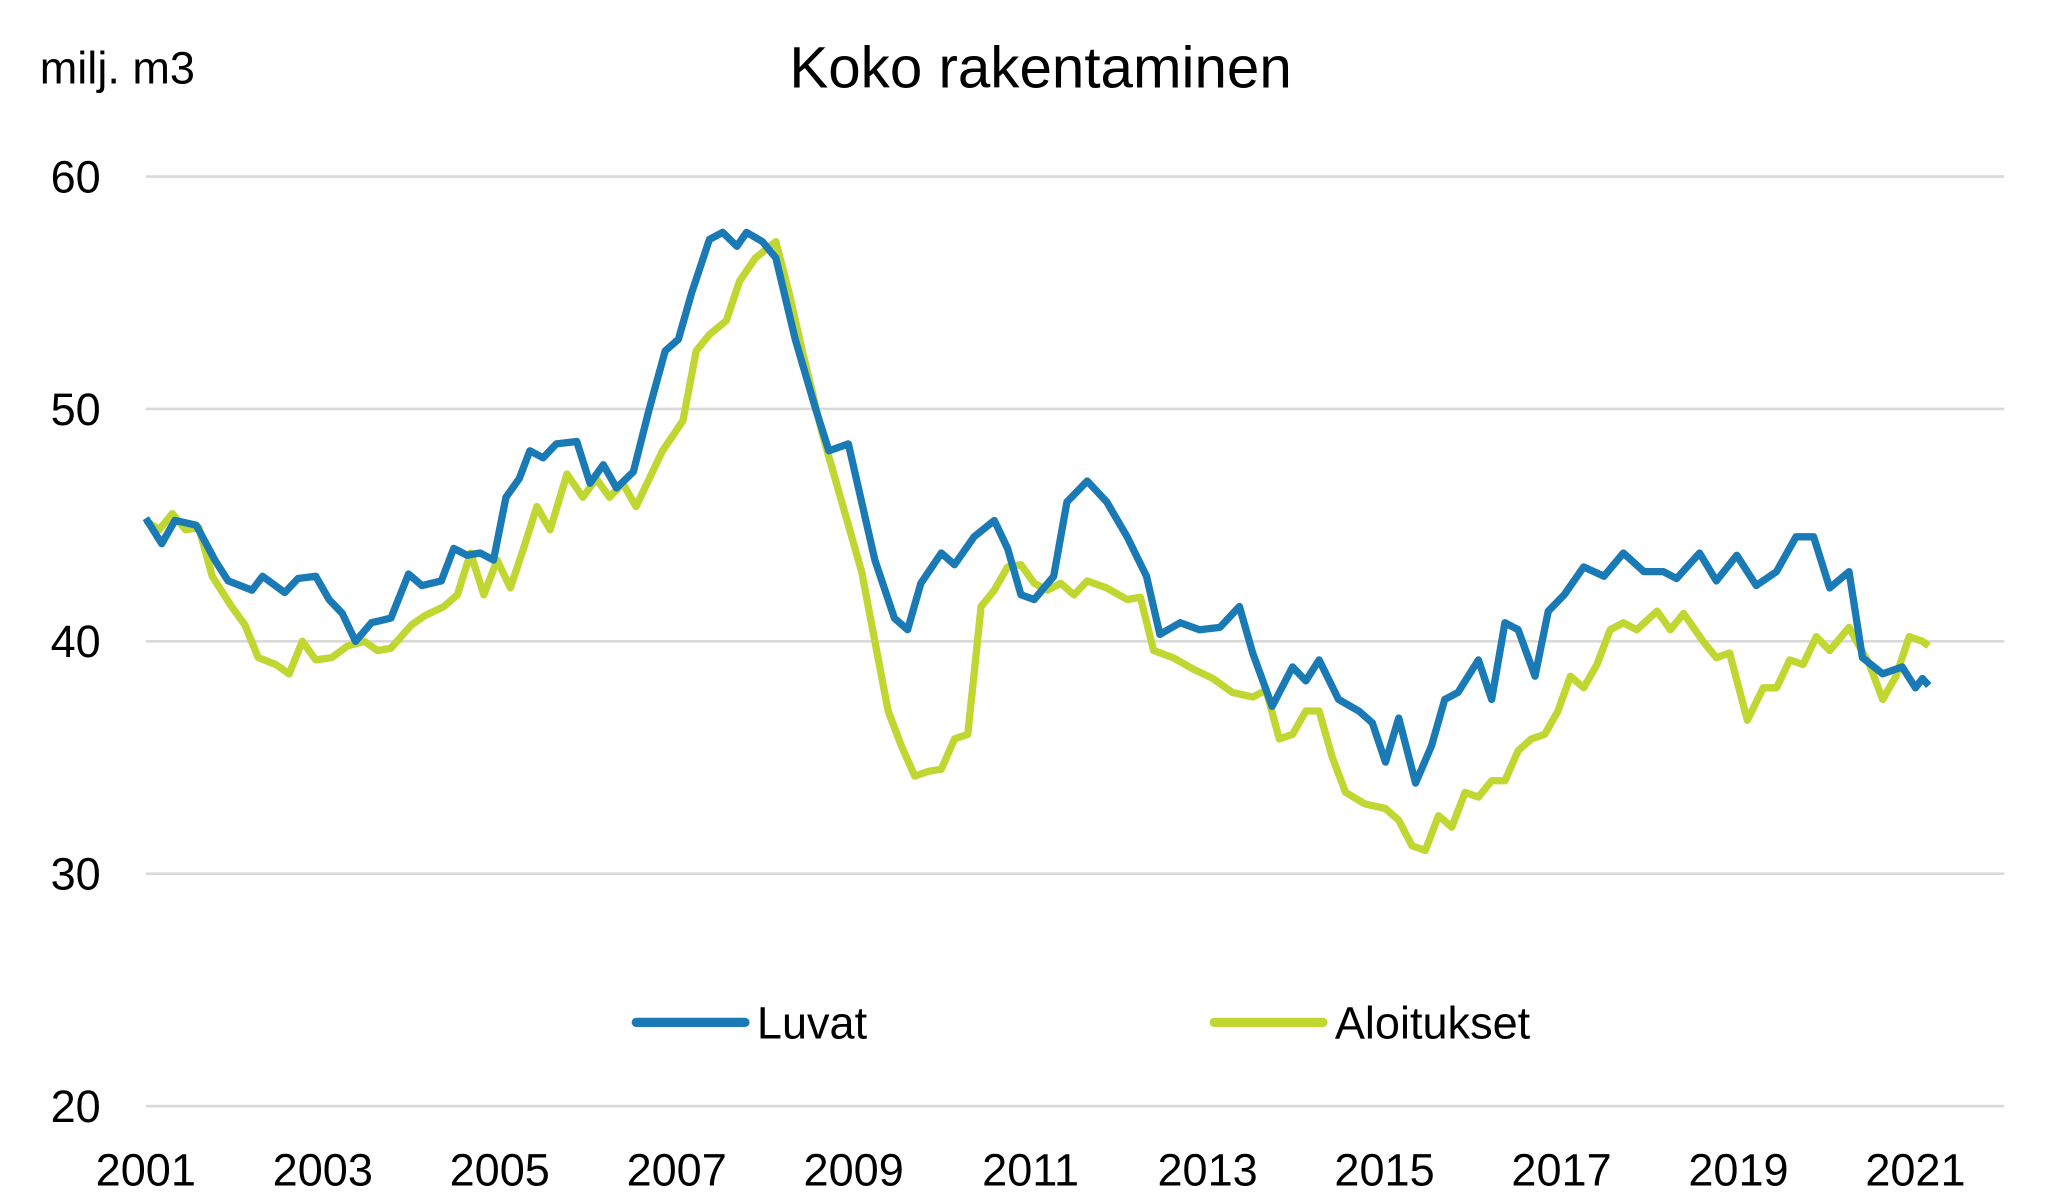 This screenshot has height=1195, width=2048. Describe the element at coordinates (76, 1106) in the screenshot. I see `y-tick-label: 20` at that location.